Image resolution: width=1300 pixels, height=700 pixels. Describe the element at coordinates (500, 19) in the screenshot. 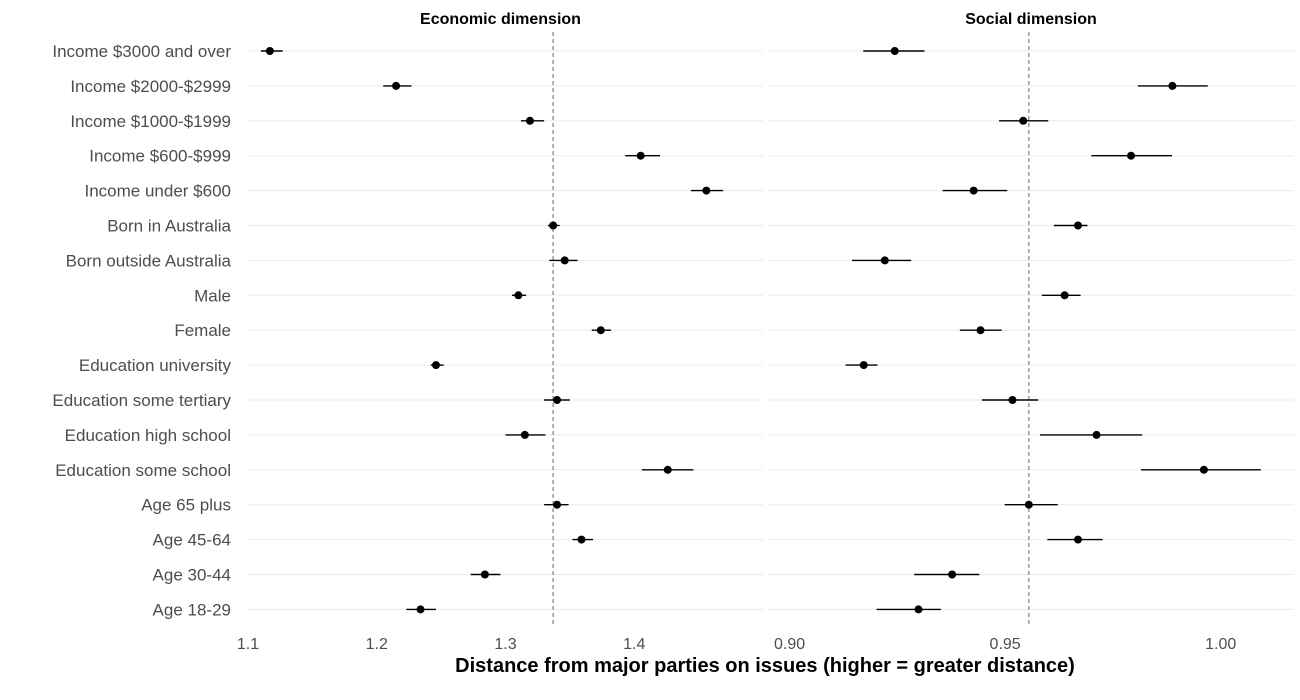

I see `panel-title-economic: Economic dimension` at that location.